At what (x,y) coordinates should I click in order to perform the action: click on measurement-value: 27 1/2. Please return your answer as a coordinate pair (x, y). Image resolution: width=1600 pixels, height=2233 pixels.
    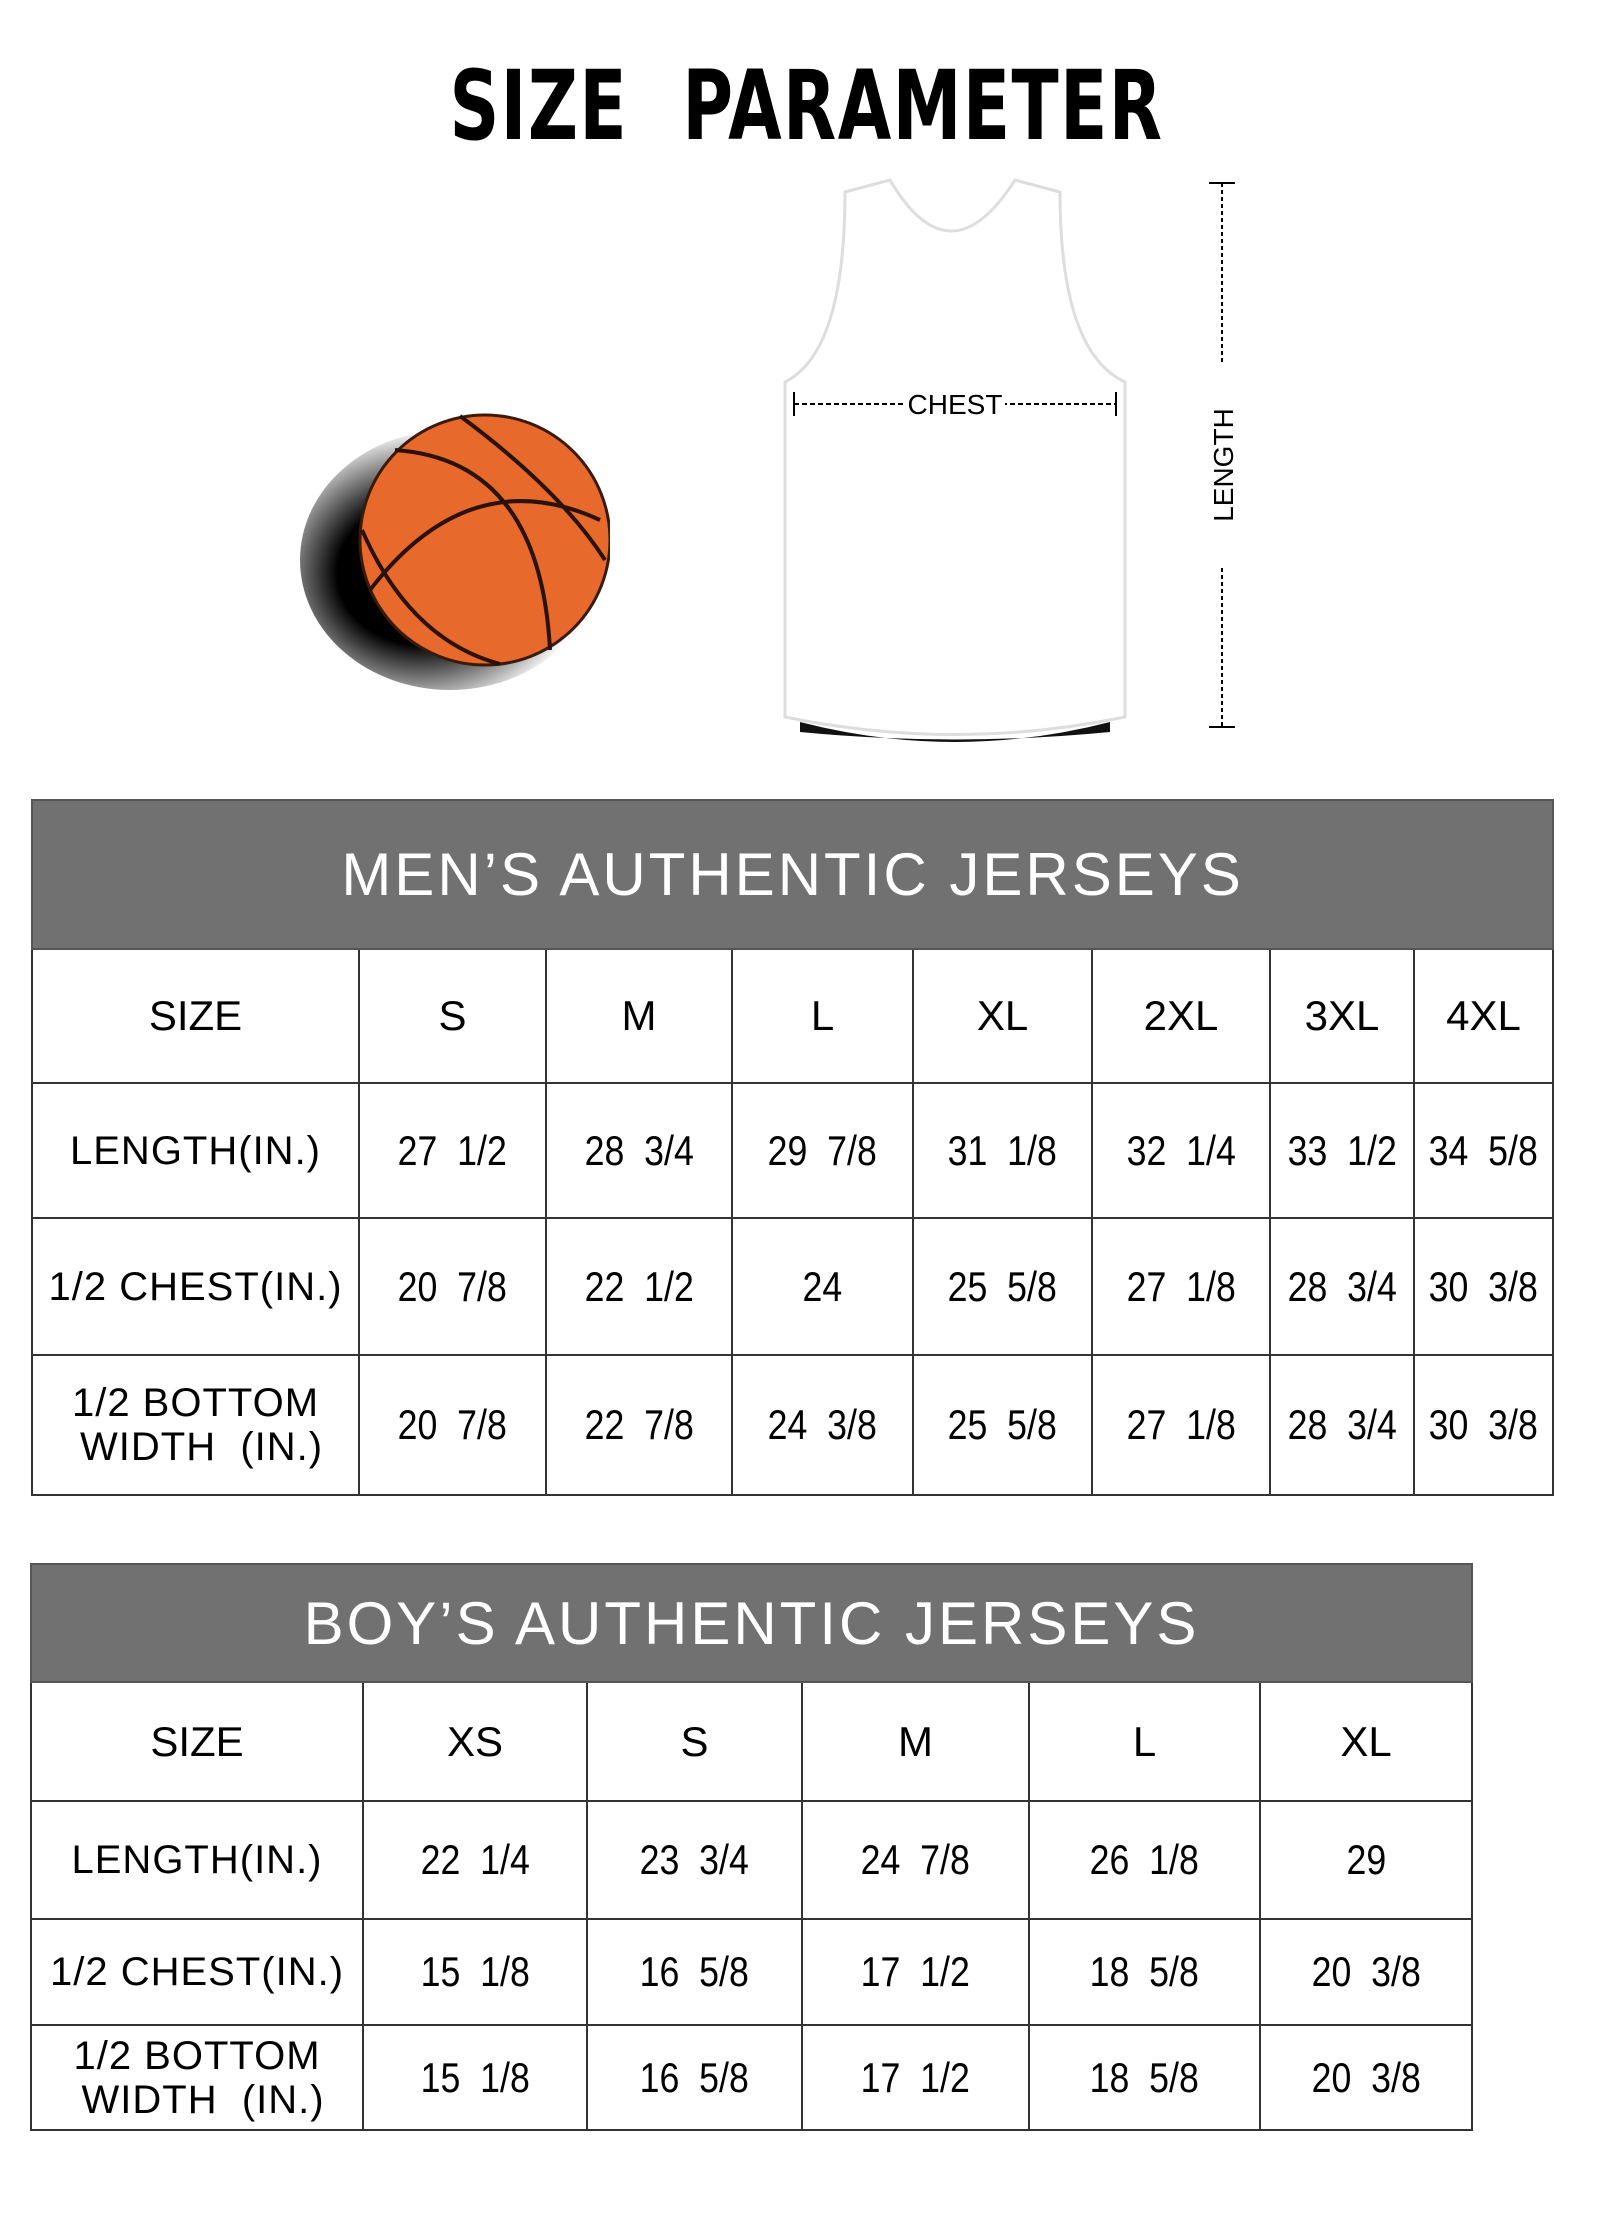
    Looking at the image, I should click on (452, 1150).